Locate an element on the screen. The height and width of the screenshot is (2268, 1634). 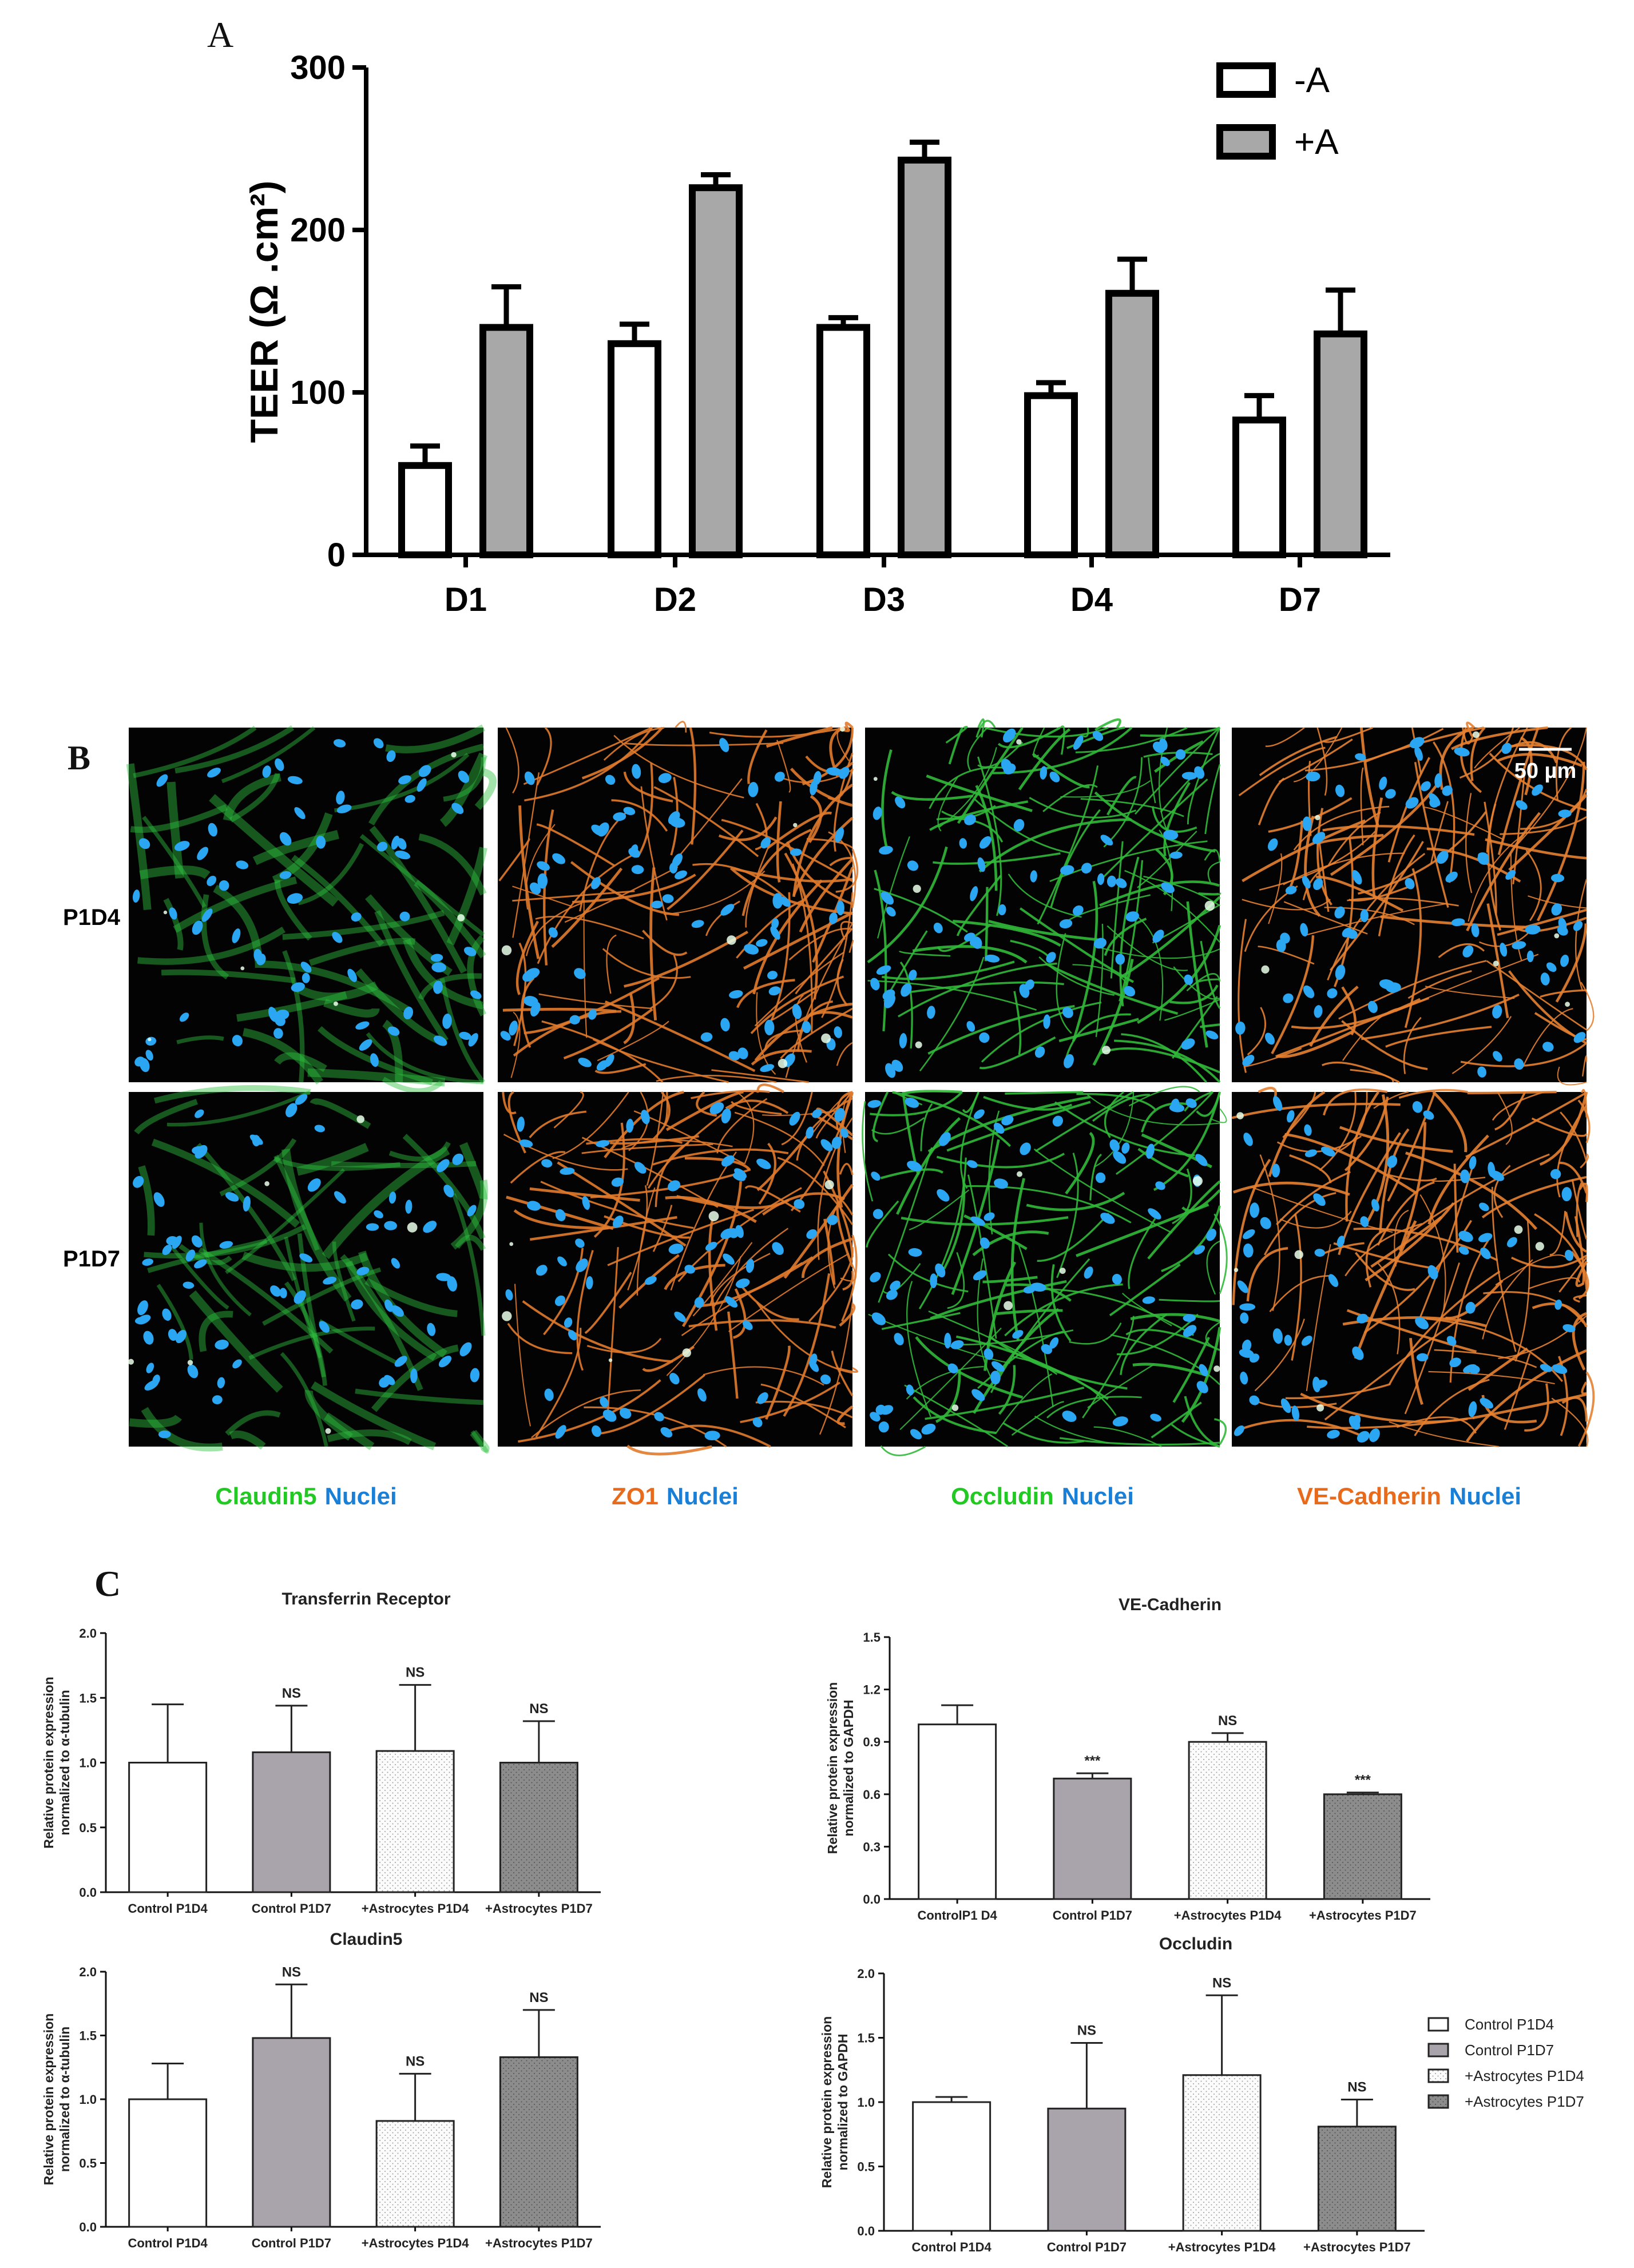
y-axis-label-2: normalized to GAPDH is located at coordinates (848, 1768).